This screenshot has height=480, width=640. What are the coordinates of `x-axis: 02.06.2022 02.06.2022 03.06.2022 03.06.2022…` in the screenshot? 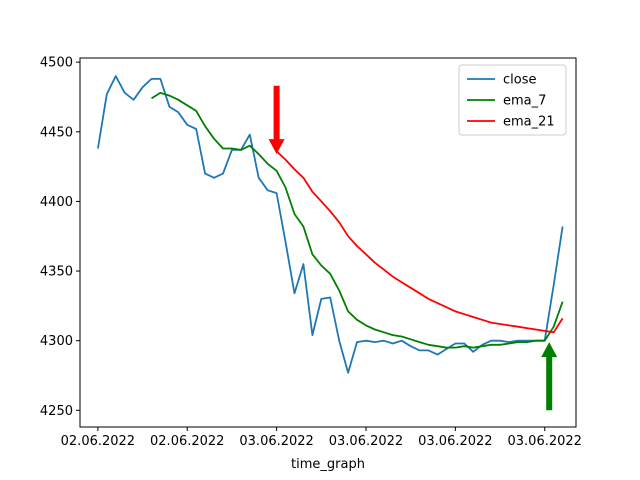 It's located at (321, 438).